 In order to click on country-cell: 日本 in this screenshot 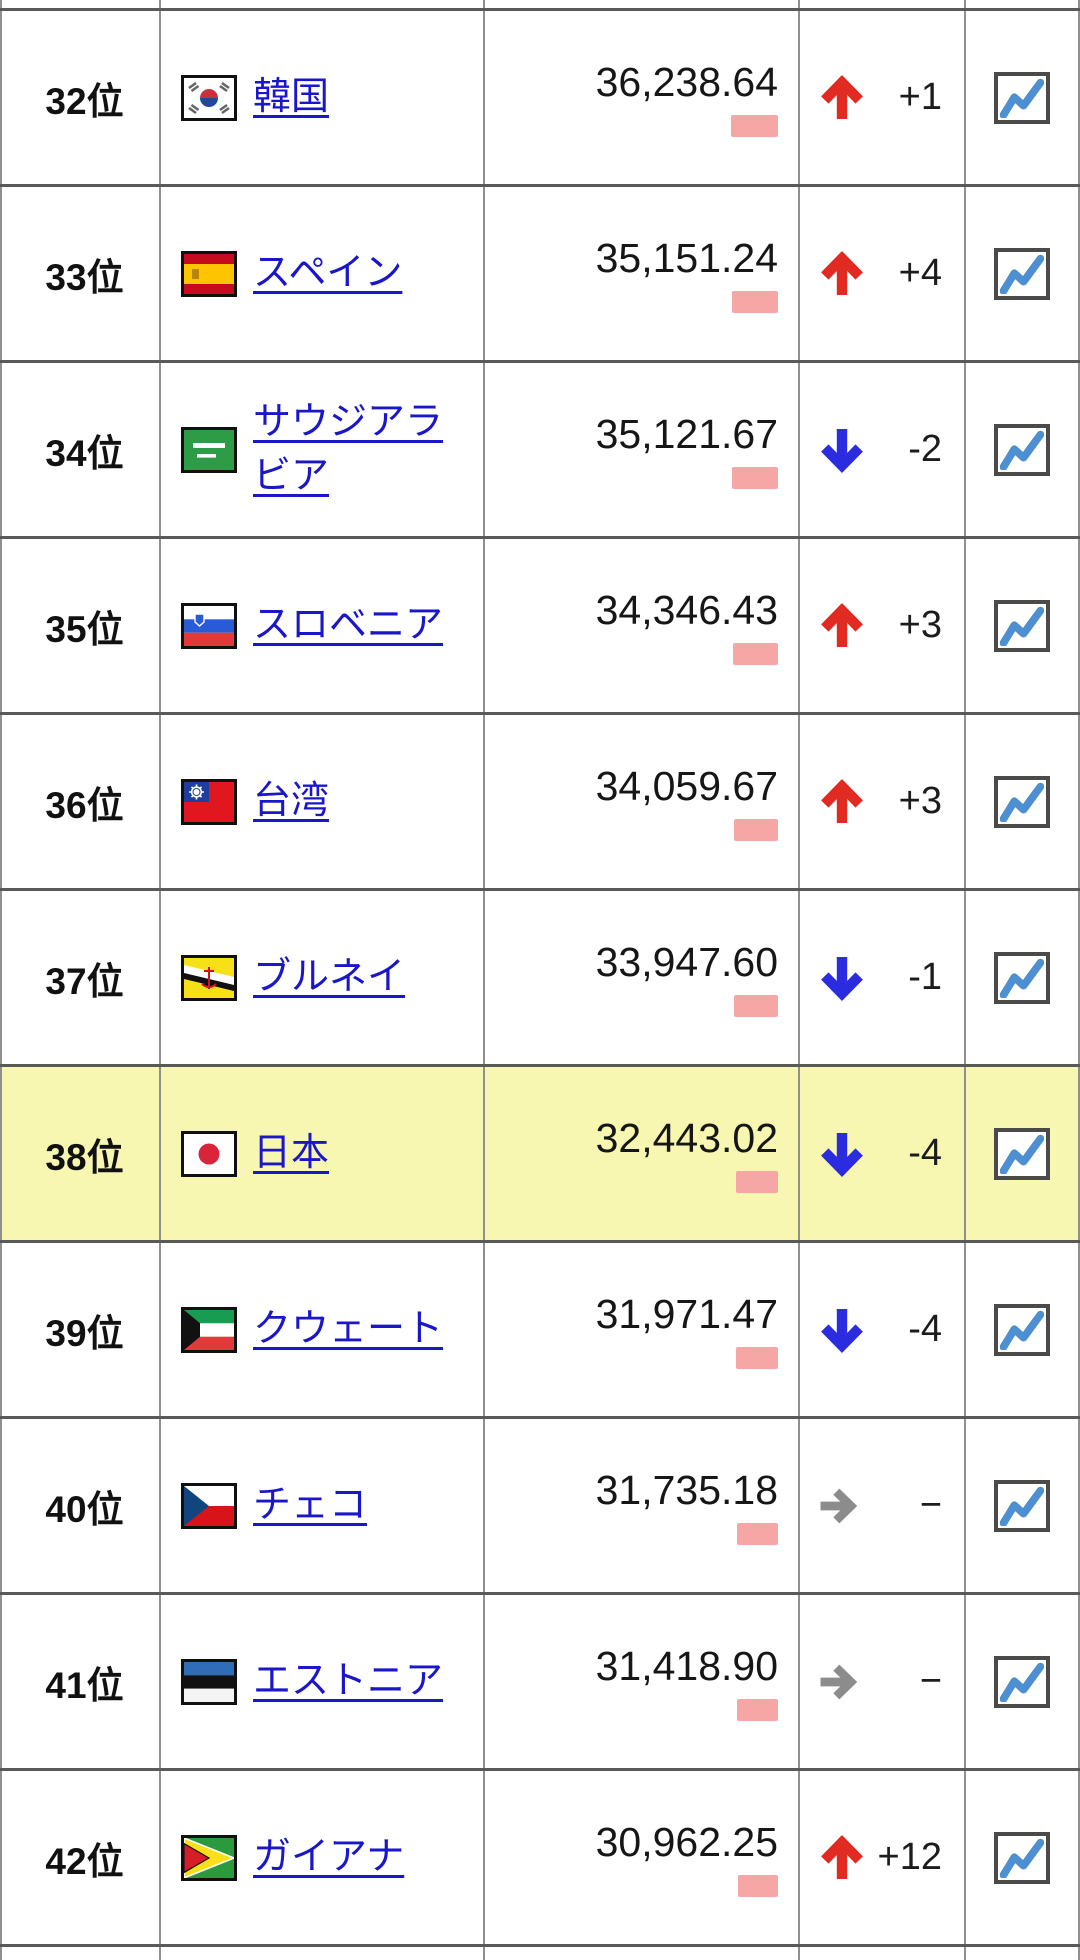, I will do `click(323, 1153)`.